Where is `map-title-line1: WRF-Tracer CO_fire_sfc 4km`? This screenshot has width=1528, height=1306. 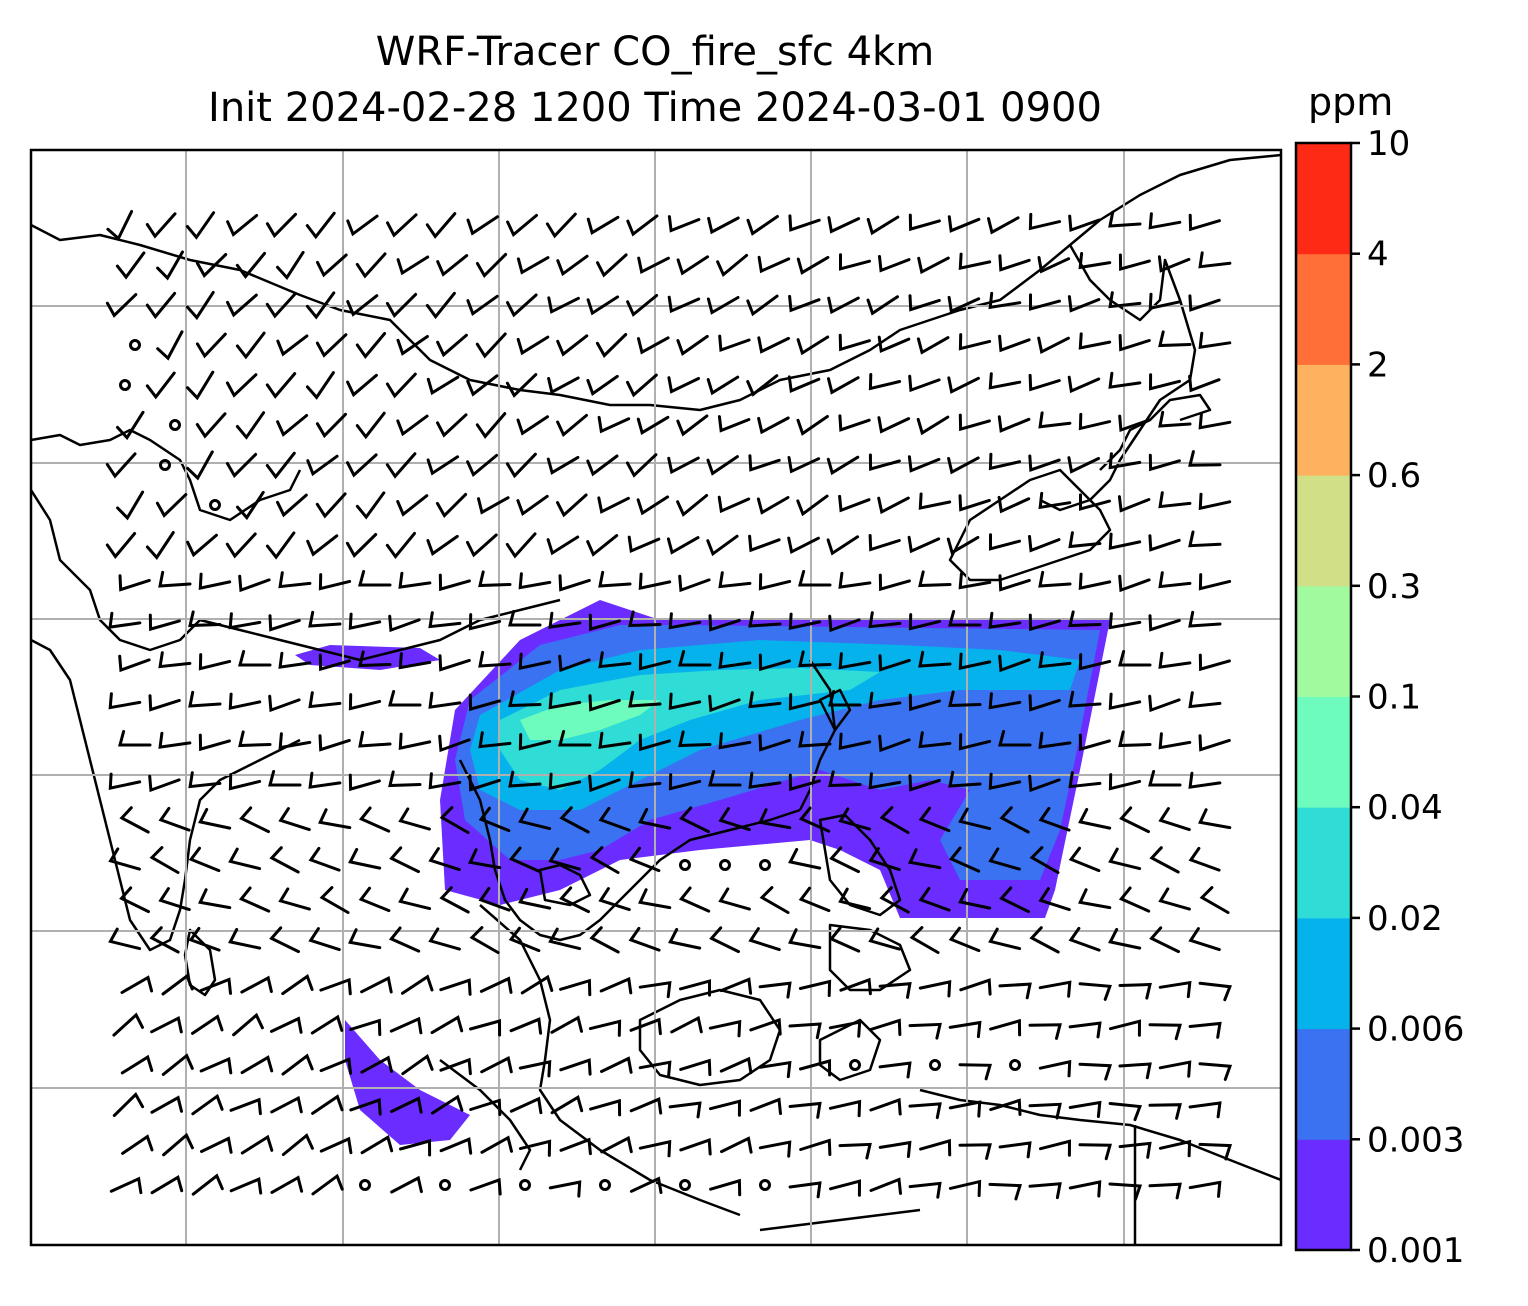
map-title-line1: WRF-Tracer CO_fire_sfc 4km is located at coordinates (655, 52).